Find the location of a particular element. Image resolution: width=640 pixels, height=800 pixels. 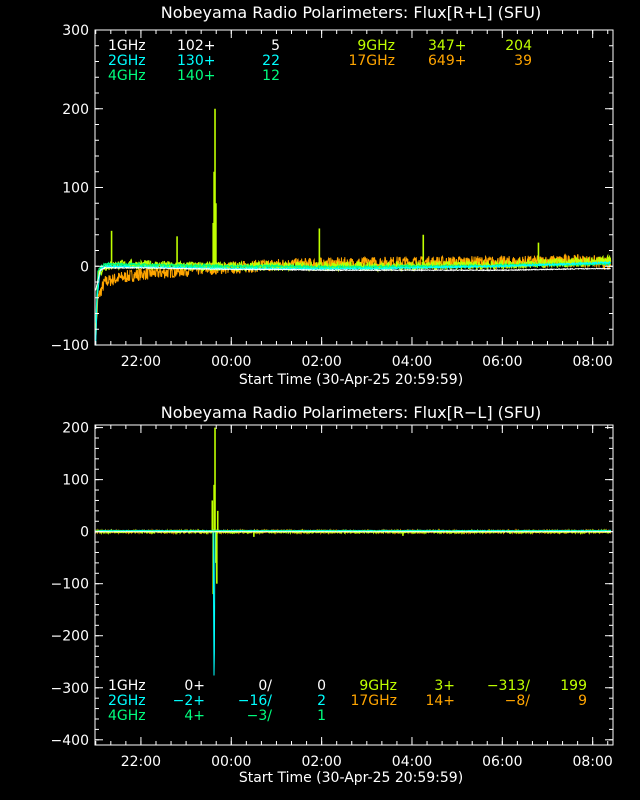

legend-entry-text: 649+ is located at coordinates (447, 61).